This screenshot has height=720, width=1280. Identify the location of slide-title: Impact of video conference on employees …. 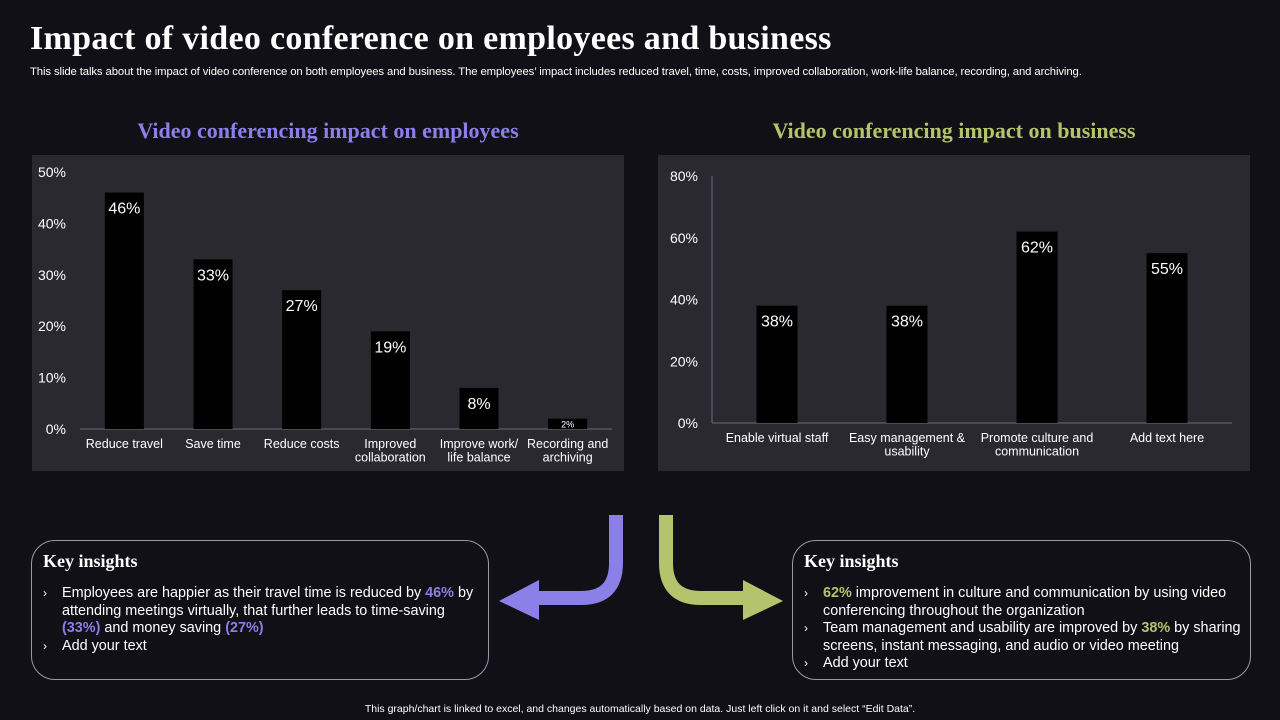
(431, 38).